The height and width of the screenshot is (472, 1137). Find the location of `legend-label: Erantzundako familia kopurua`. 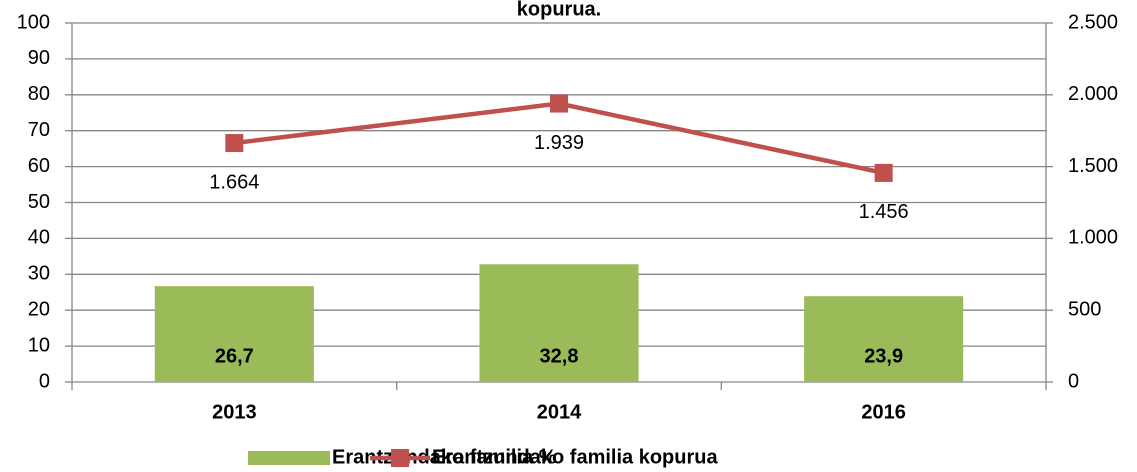

legend-label: Erantzundako familia kopurua is located at coordinates (575, 457).